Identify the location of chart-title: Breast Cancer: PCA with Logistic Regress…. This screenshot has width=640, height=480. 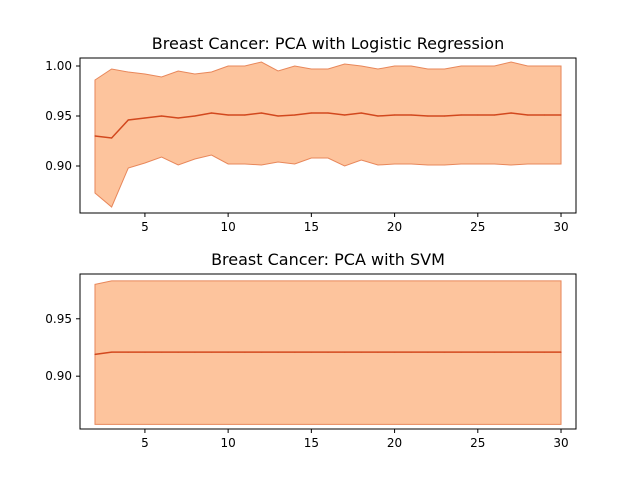
(328, 43).